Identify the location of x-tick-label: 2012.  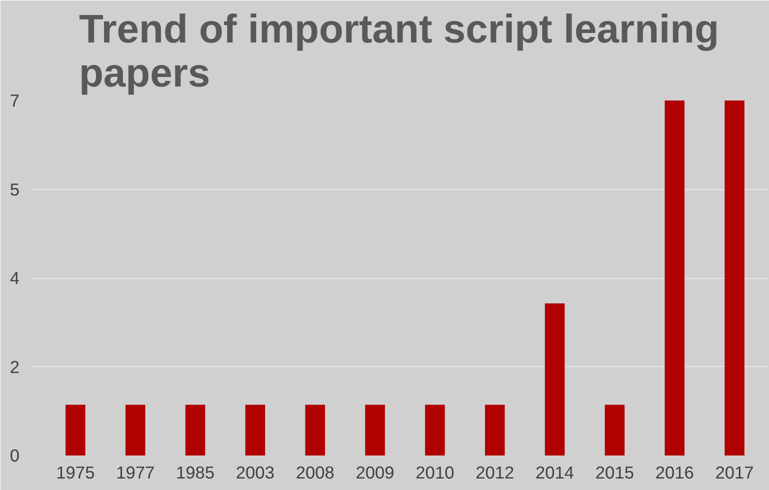
(495, 472).